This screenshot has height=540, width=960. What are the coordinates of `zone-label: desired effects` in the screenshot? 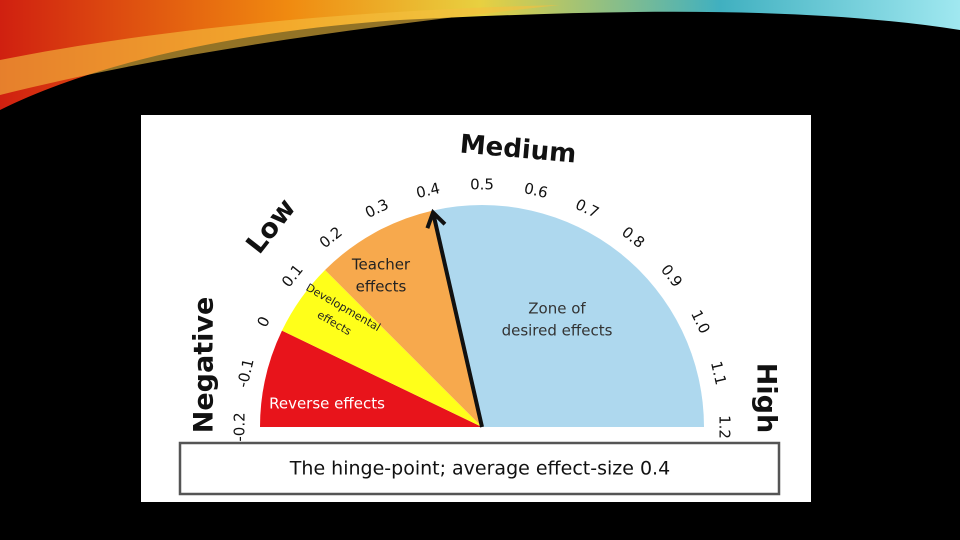 It's located at (557, 331).